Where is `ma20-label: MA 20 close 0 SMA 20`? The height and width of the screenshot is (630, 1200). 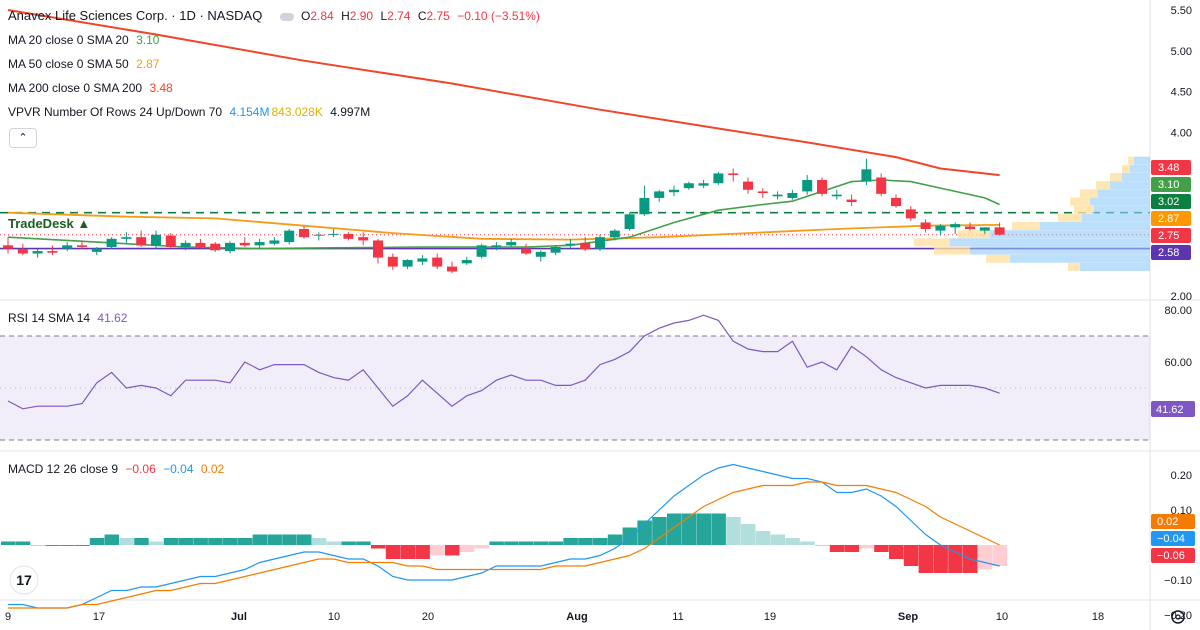
ma20-label: MA 20 close 0 SMA 20 is located at coordinates (68, 40).